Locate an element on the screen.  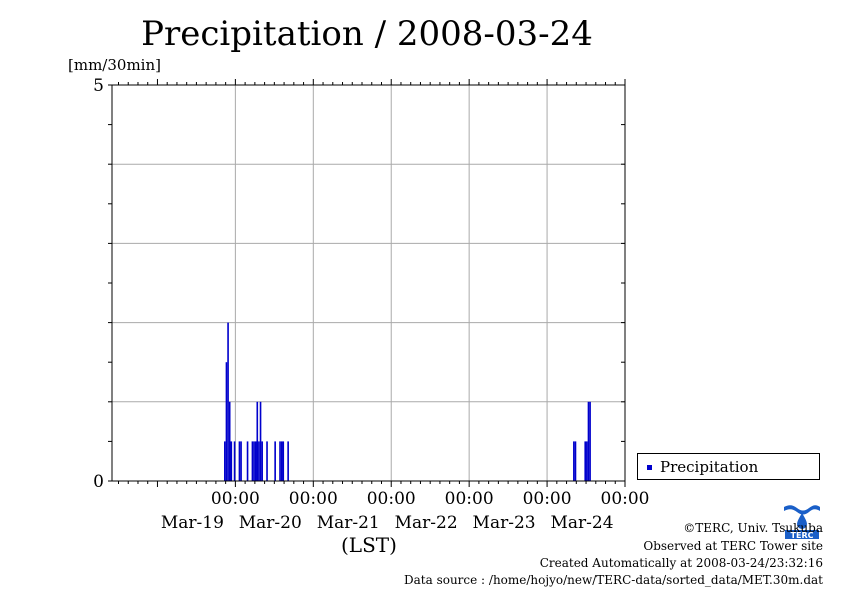
legend-swatch is located at coordinates (649, 467).